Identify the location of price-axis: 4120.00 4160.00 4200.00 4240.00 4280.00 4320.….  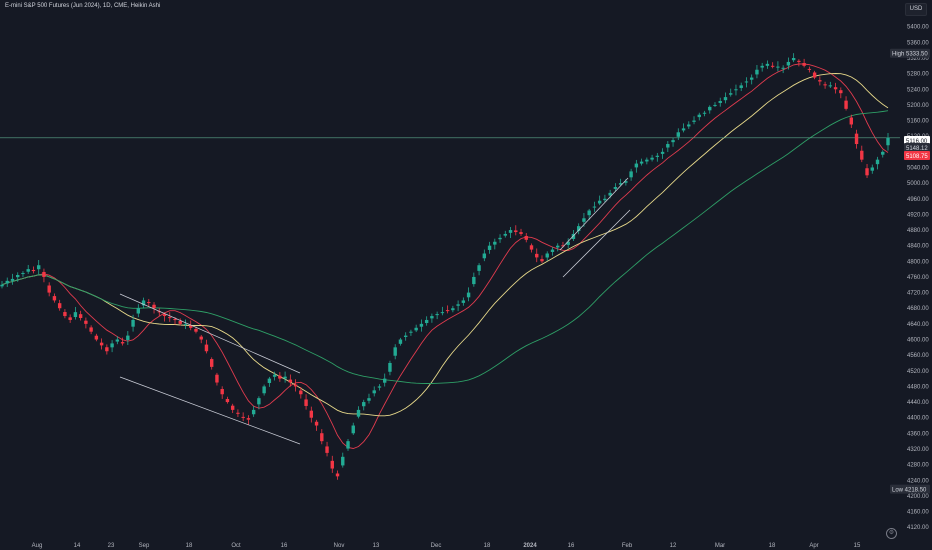
(918, 278).